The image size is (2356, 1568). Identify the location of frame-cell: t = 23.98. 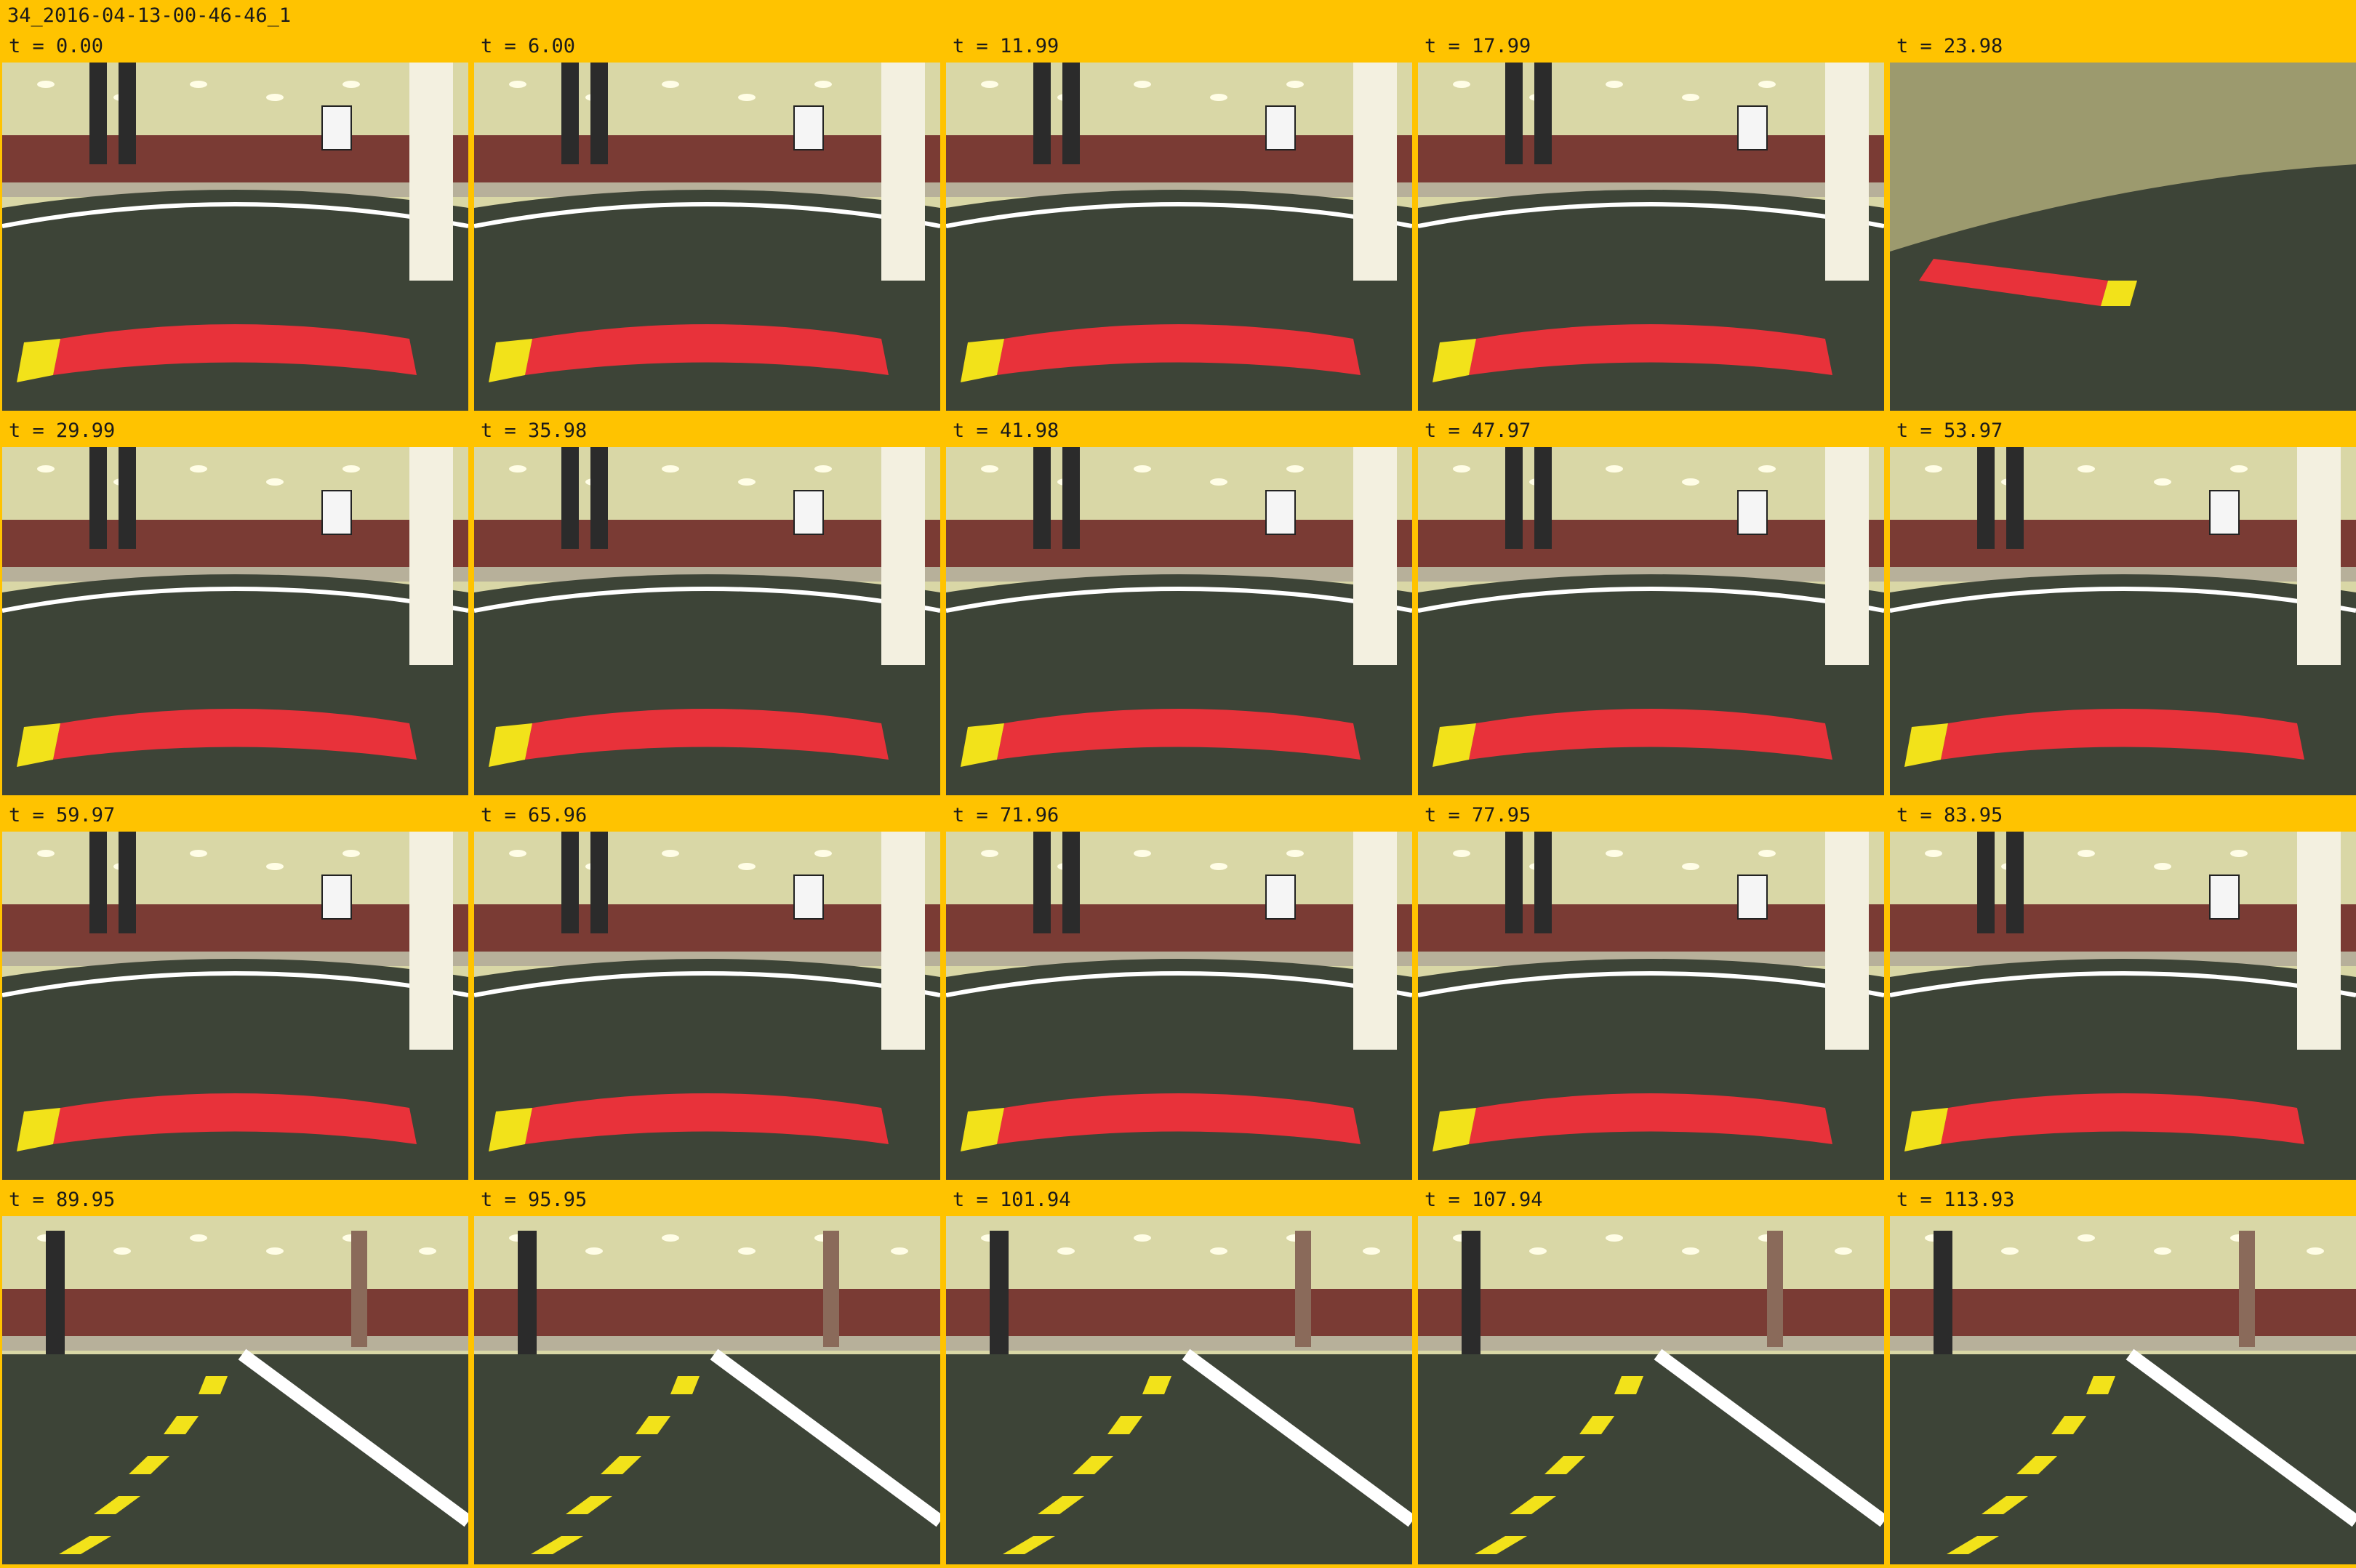
(2122, 221).